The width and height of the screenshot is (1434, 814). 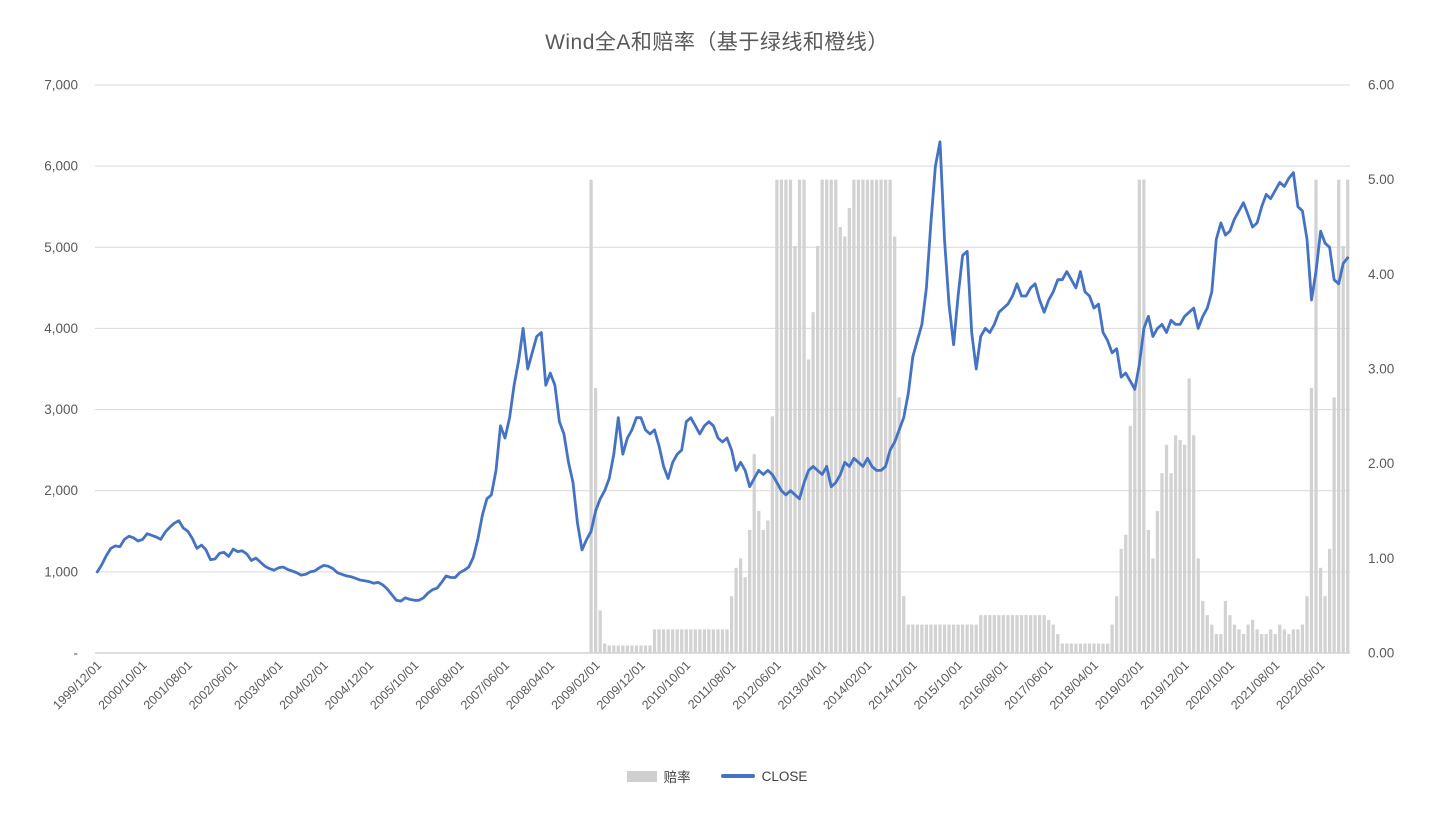 I want to click on legend-label-close: CLOSE, so click(x=784, y=776).